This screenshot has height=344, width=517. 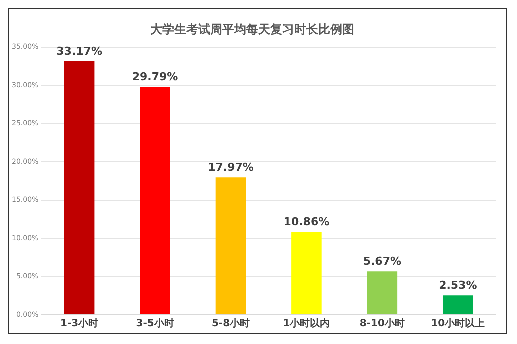 What do you see at coordinates (307, 221) in the screenshot?
I see `data-label: 10.86%` at bounding box center [307, 221].